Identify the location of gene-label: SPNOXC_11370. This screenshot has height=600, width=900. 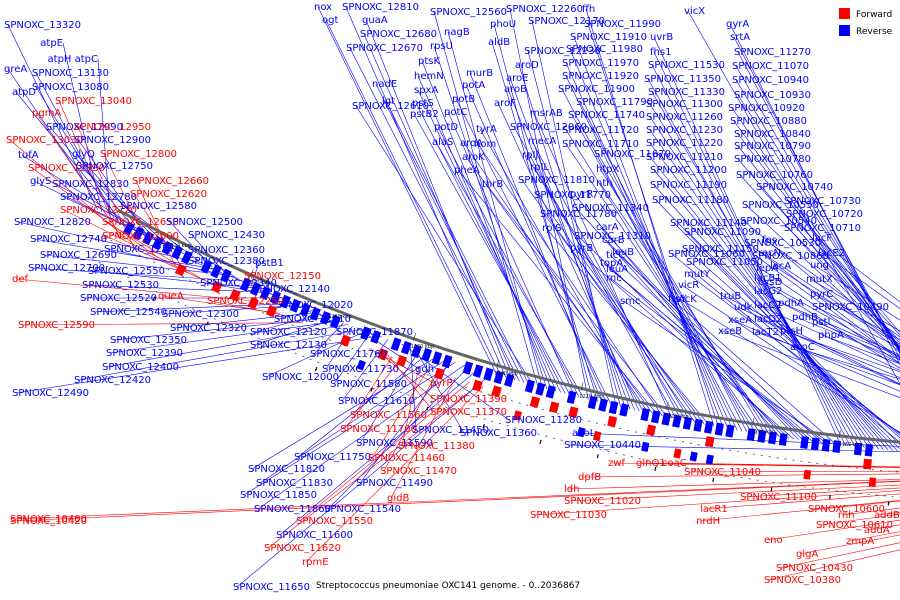
(468, 412).